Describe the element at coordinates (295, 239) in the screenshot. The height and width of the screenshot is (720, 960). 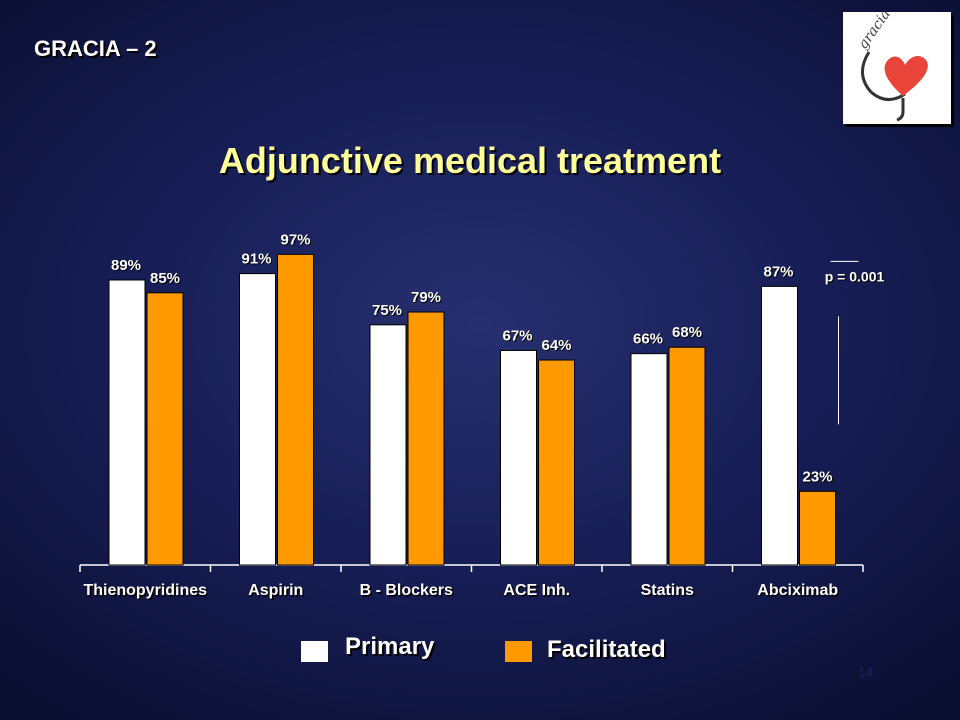
I see `data-label-facilitated-aspirin: 97%` at that location.